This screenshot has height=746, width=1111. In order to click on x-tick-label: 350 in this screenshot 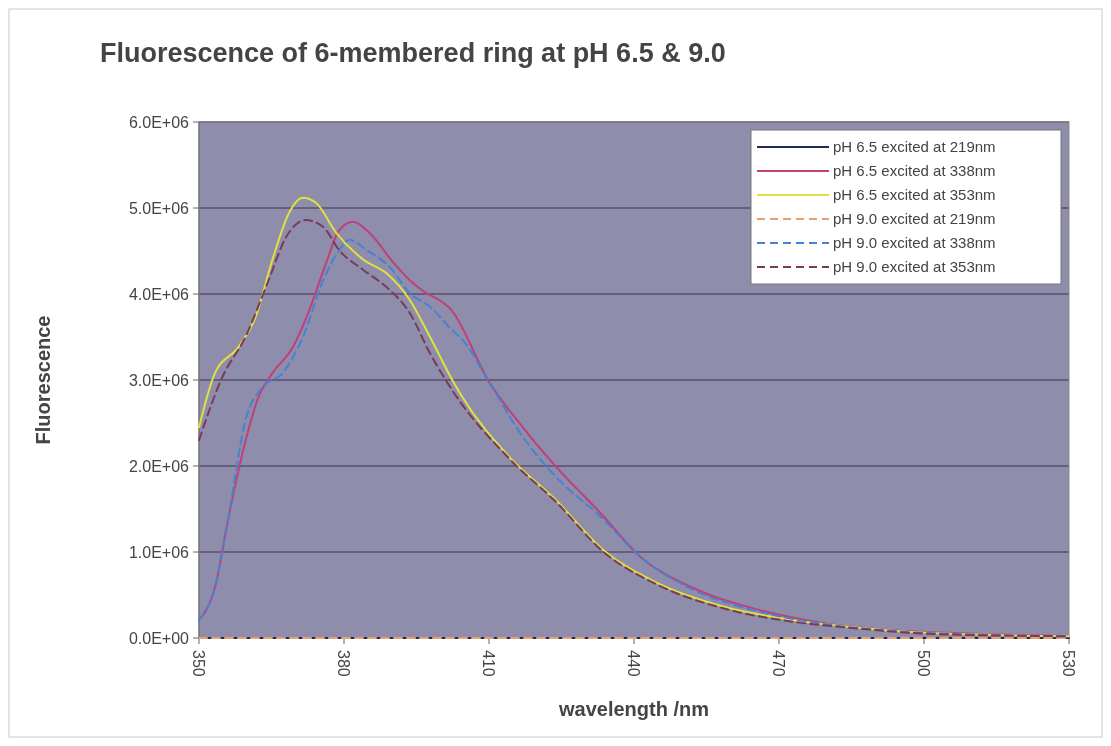, I will do `click(199, 663)`.